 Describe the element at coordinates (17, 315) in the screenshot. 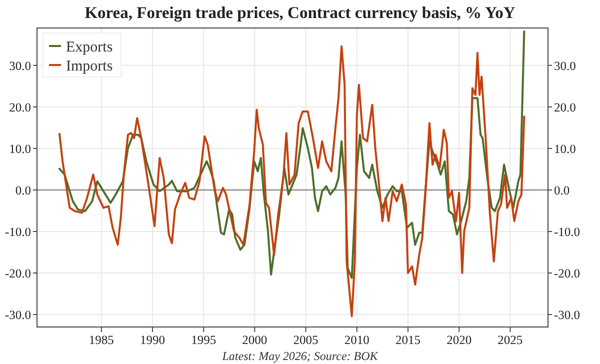

I see `y-tick-label: -30.0` at that location.